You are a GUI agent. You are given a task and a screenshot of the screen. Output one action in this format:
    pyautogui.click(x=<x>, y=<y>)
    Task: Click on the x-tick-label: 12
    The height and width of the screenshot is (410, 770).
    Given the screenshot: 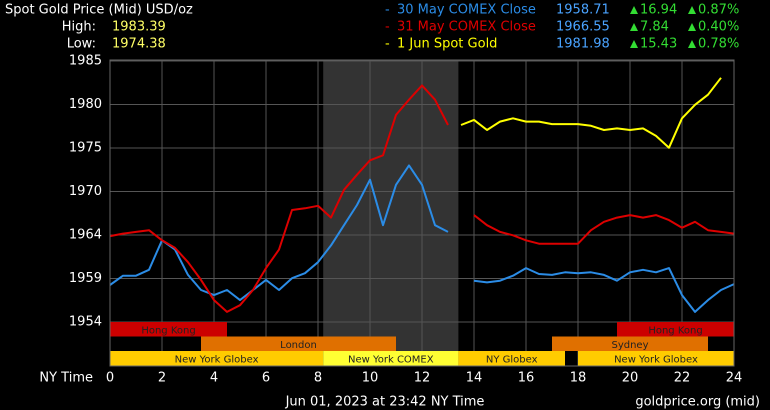 What is the action you would take?
    pyautogui.click(x=422, y=378)
    